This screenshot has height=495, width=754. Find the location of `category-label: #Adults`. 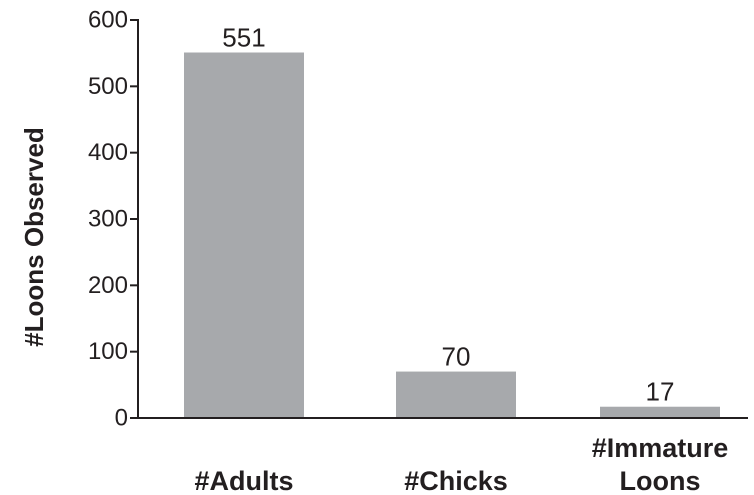

category-label: #Adults is located at coordinates (243, 480).